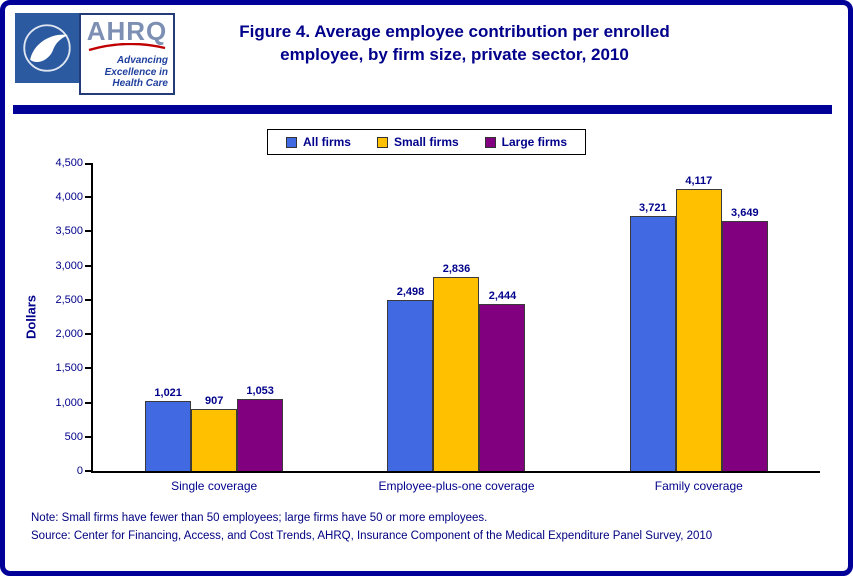 The height and width of the screenshot is (576, 853). Describe the element at coordinates (168, 393) in the screenshot. I see `bar-value-label: 1,021` at that location.